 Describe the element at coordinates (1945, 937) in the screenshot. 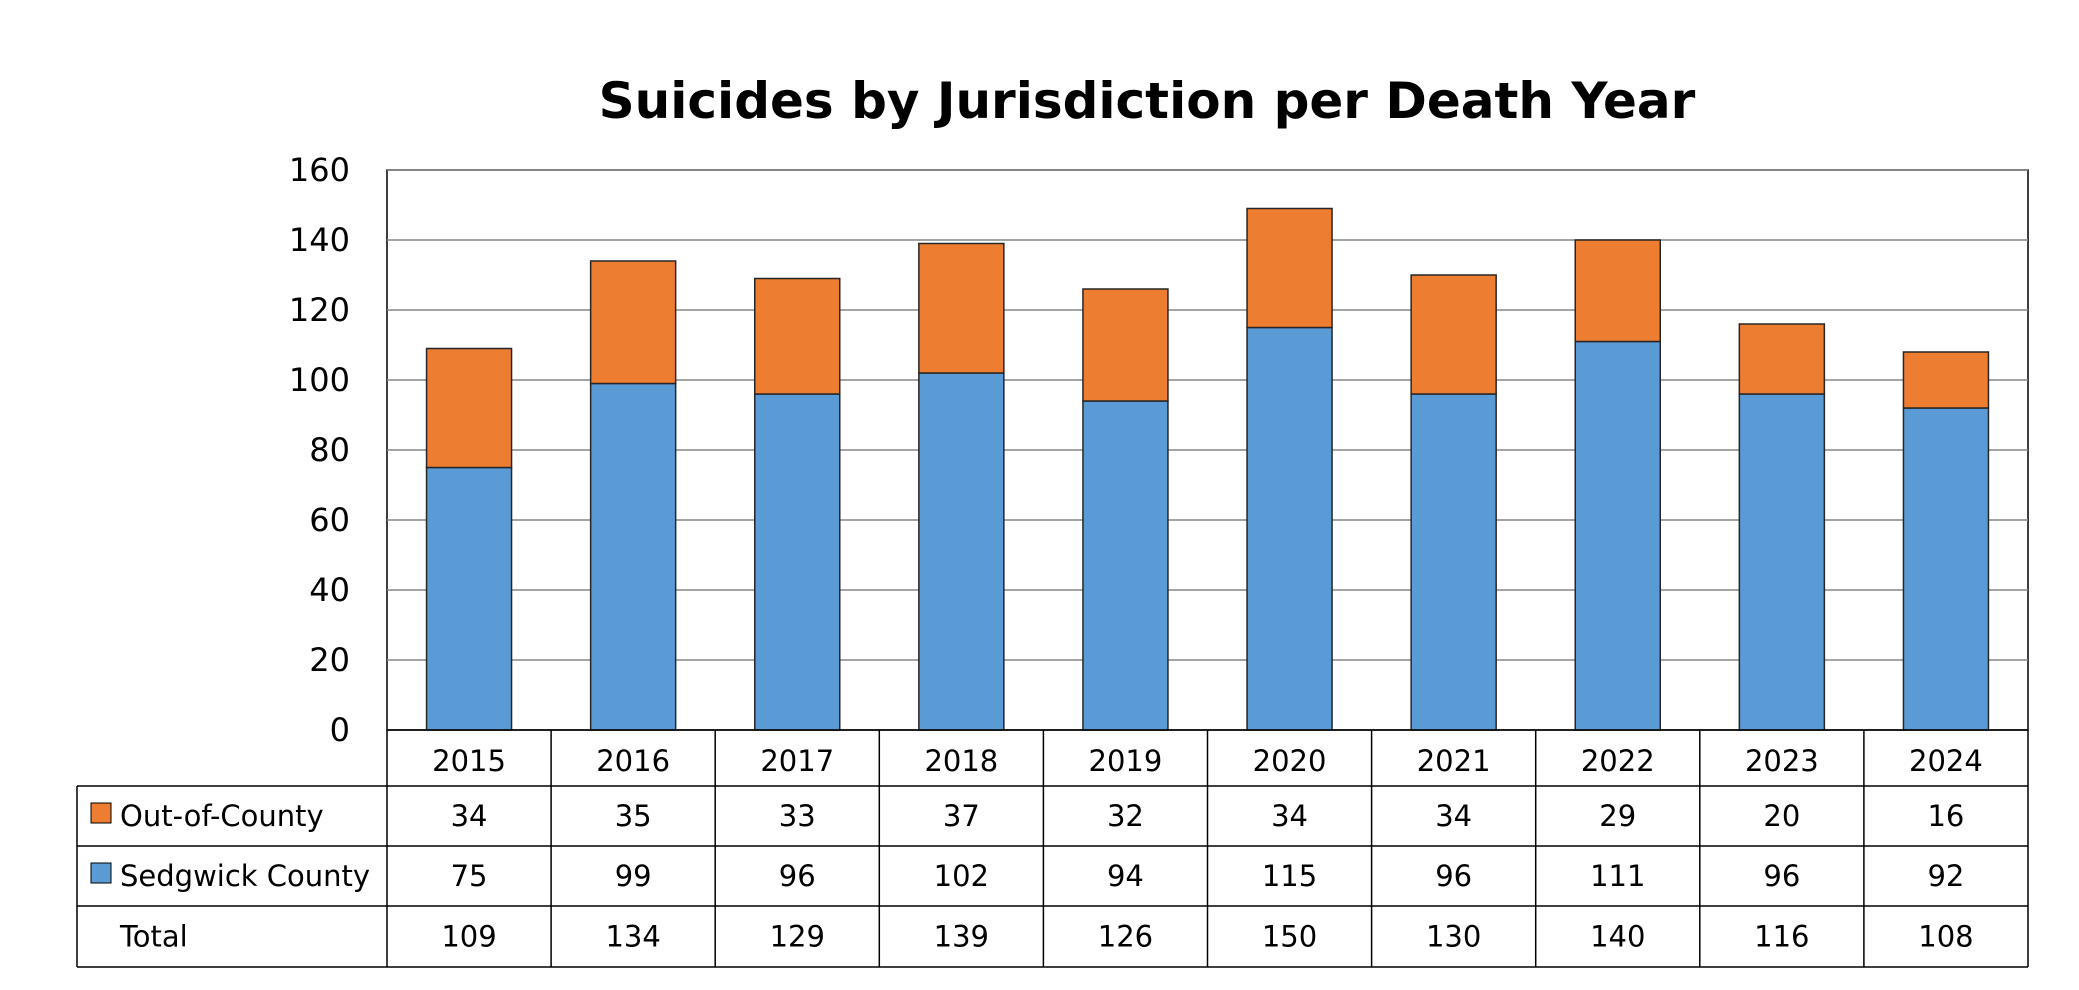

I see `table-cell-value: 108` at that location.